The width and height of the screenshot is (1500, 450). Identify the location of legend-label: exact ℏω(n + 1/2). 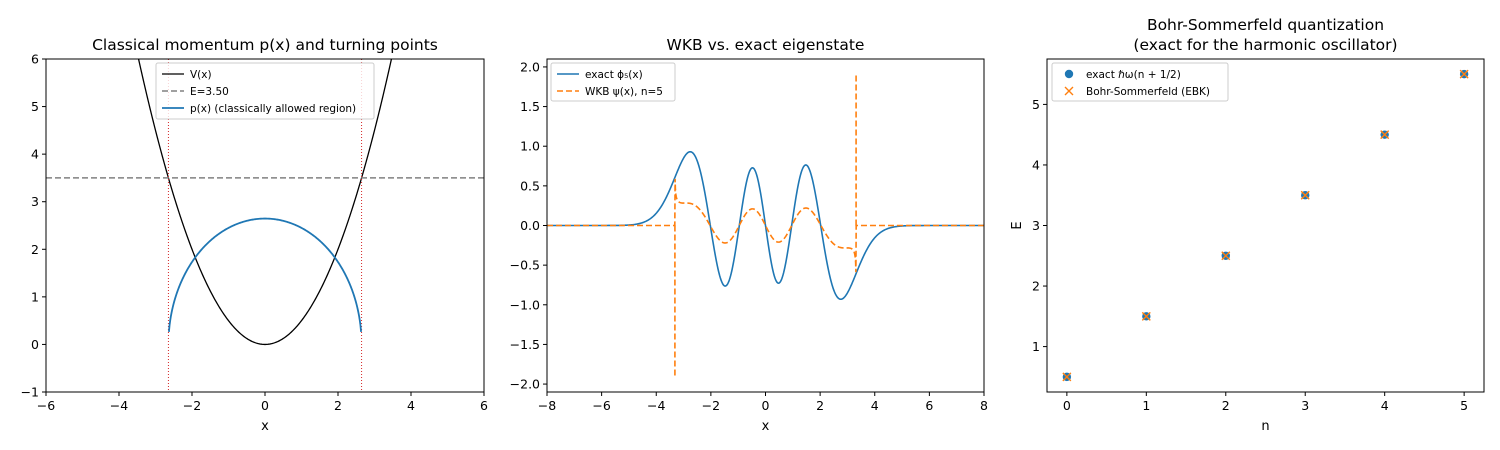
(1133, 75).